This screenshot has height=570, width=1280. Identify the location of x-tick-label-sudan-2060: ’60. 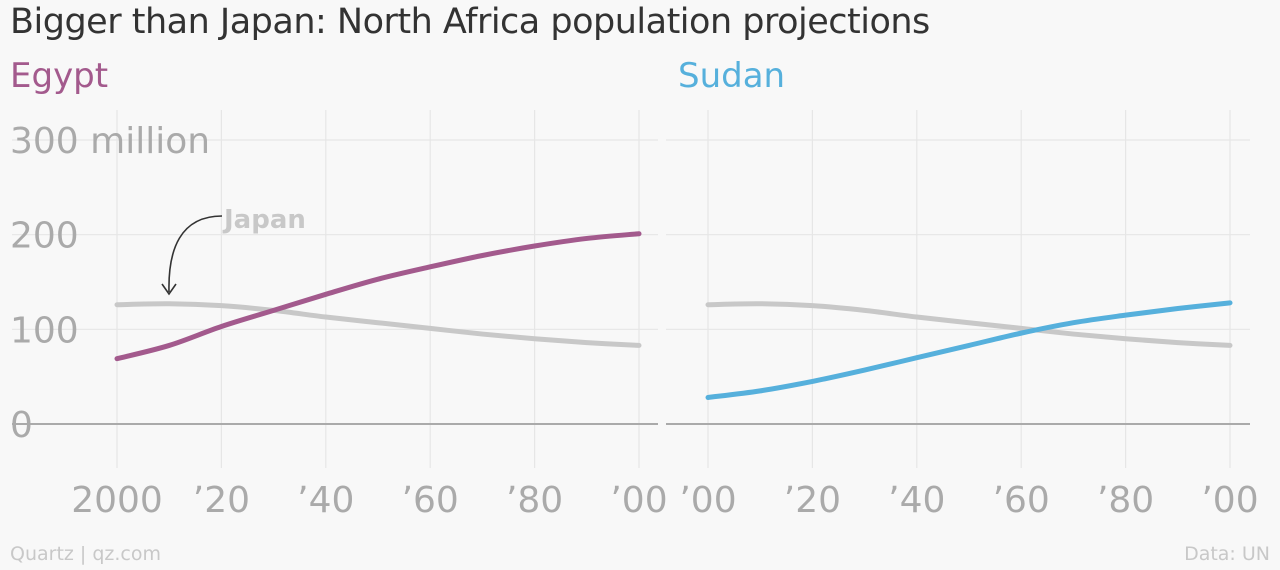
(1021, 500).